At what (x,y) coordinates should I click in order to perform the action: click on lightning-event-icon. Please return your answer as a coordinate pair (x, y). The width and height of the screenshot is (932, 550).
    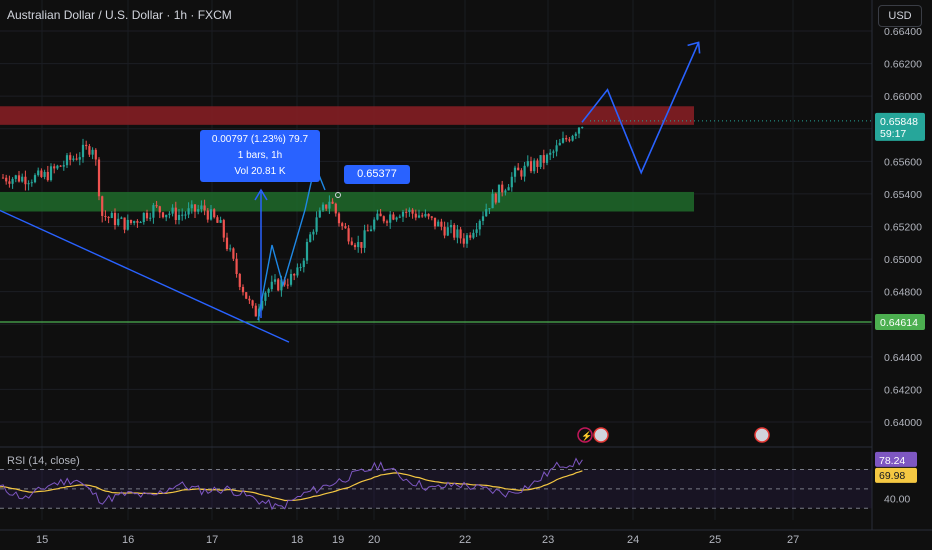
    Looking at the image, I should click on (585, 435).